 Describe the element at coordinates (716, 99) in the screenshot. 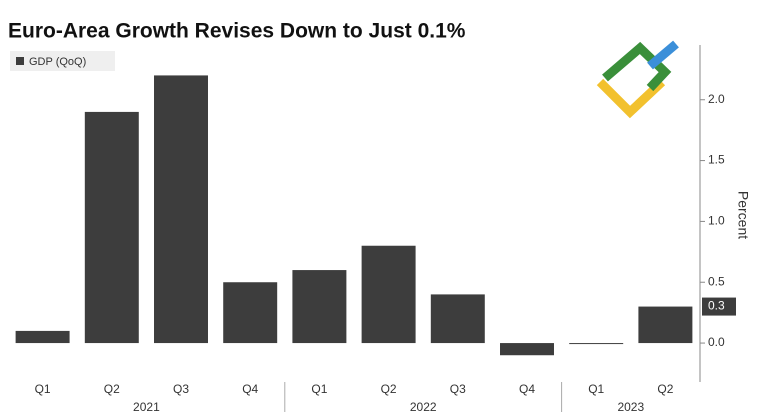

I see `y-tick-label: 2.0` at that location.